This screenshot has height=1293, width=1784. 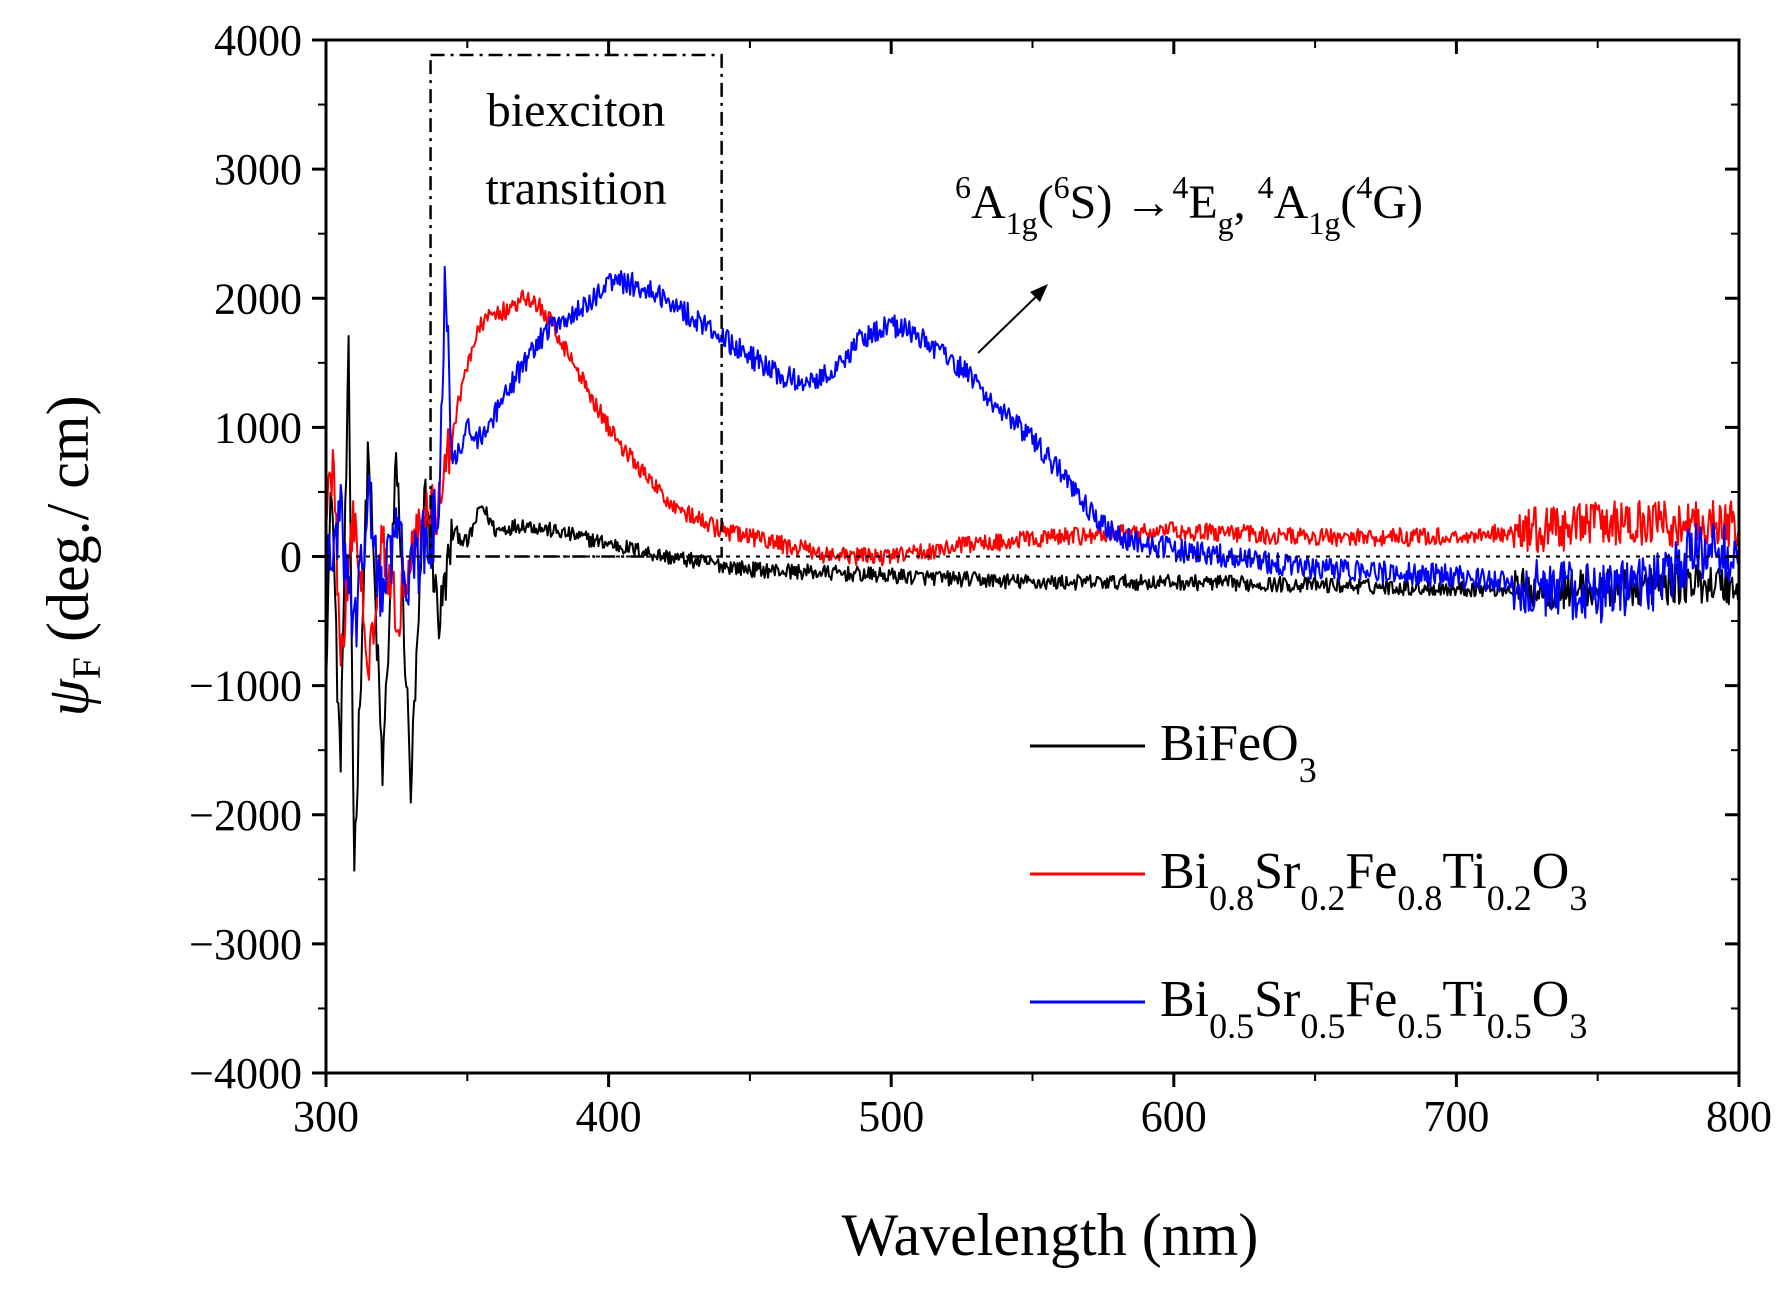 I want to click on y-tick-label: −2000, so click(x=245, y=815).